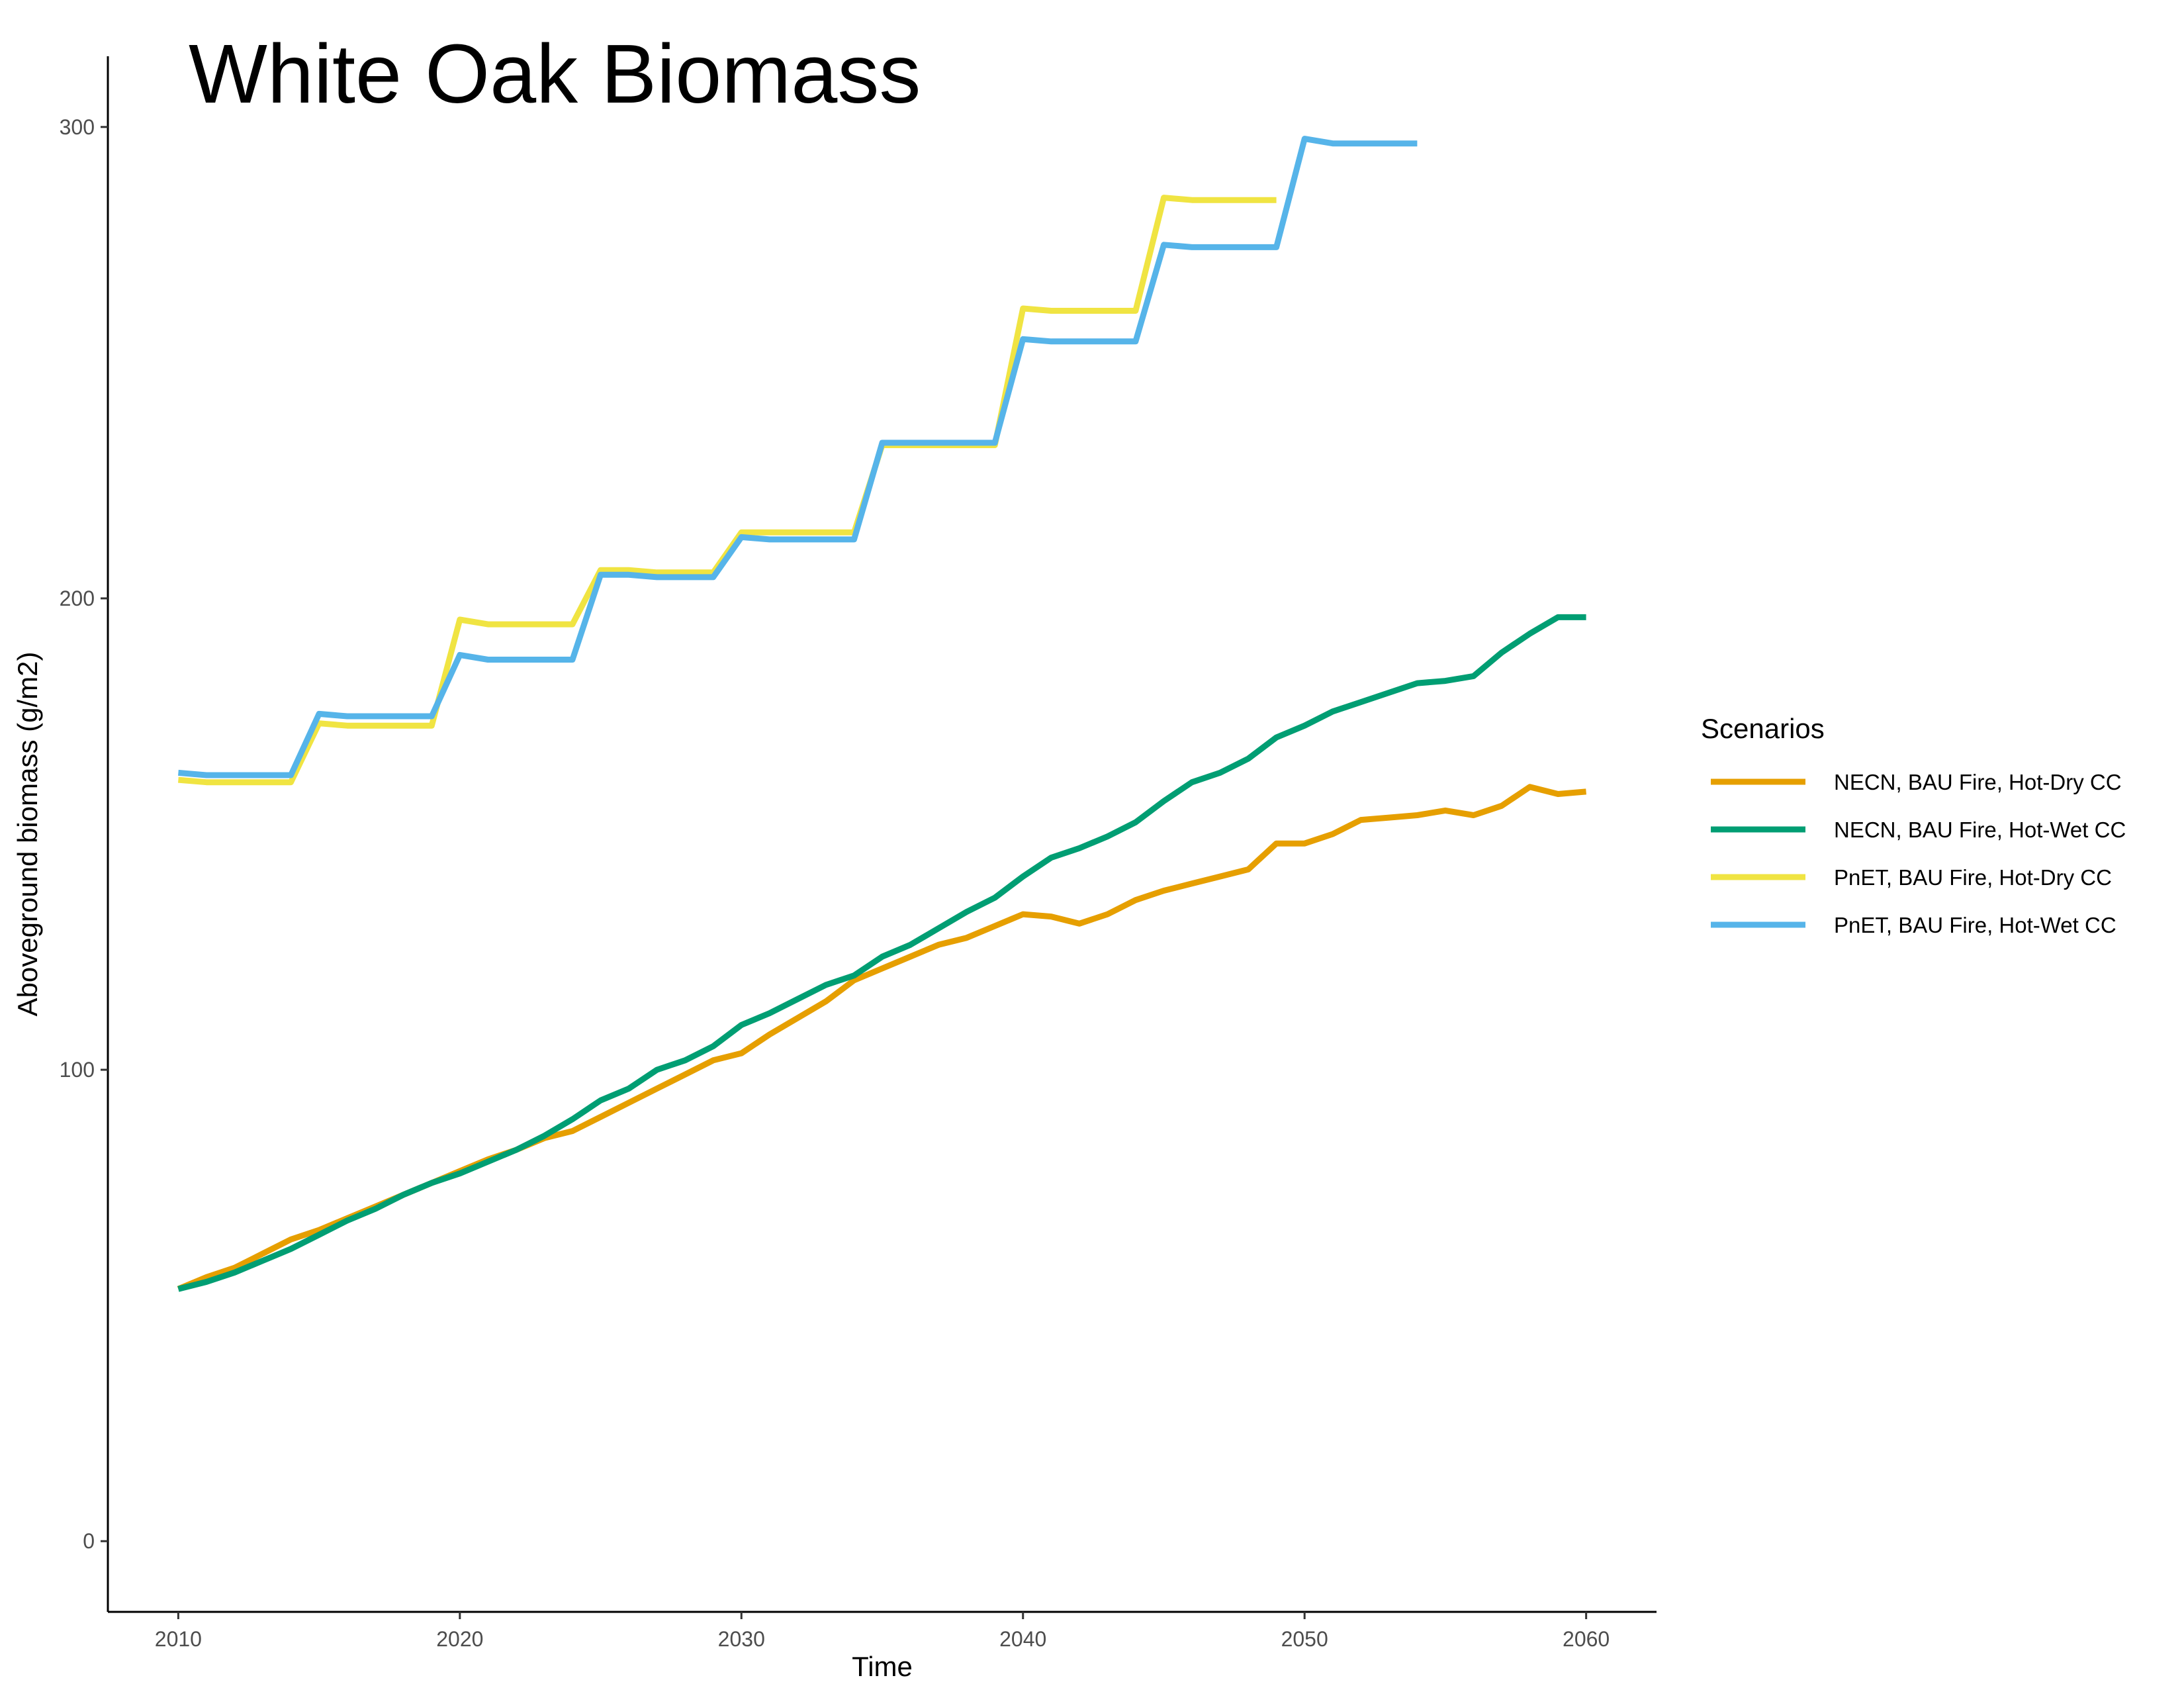  What do you see at coordinates (1763, 728) in the screenshot?
I see `legend-title: Scenarios` at bounding box center [1763, 728].